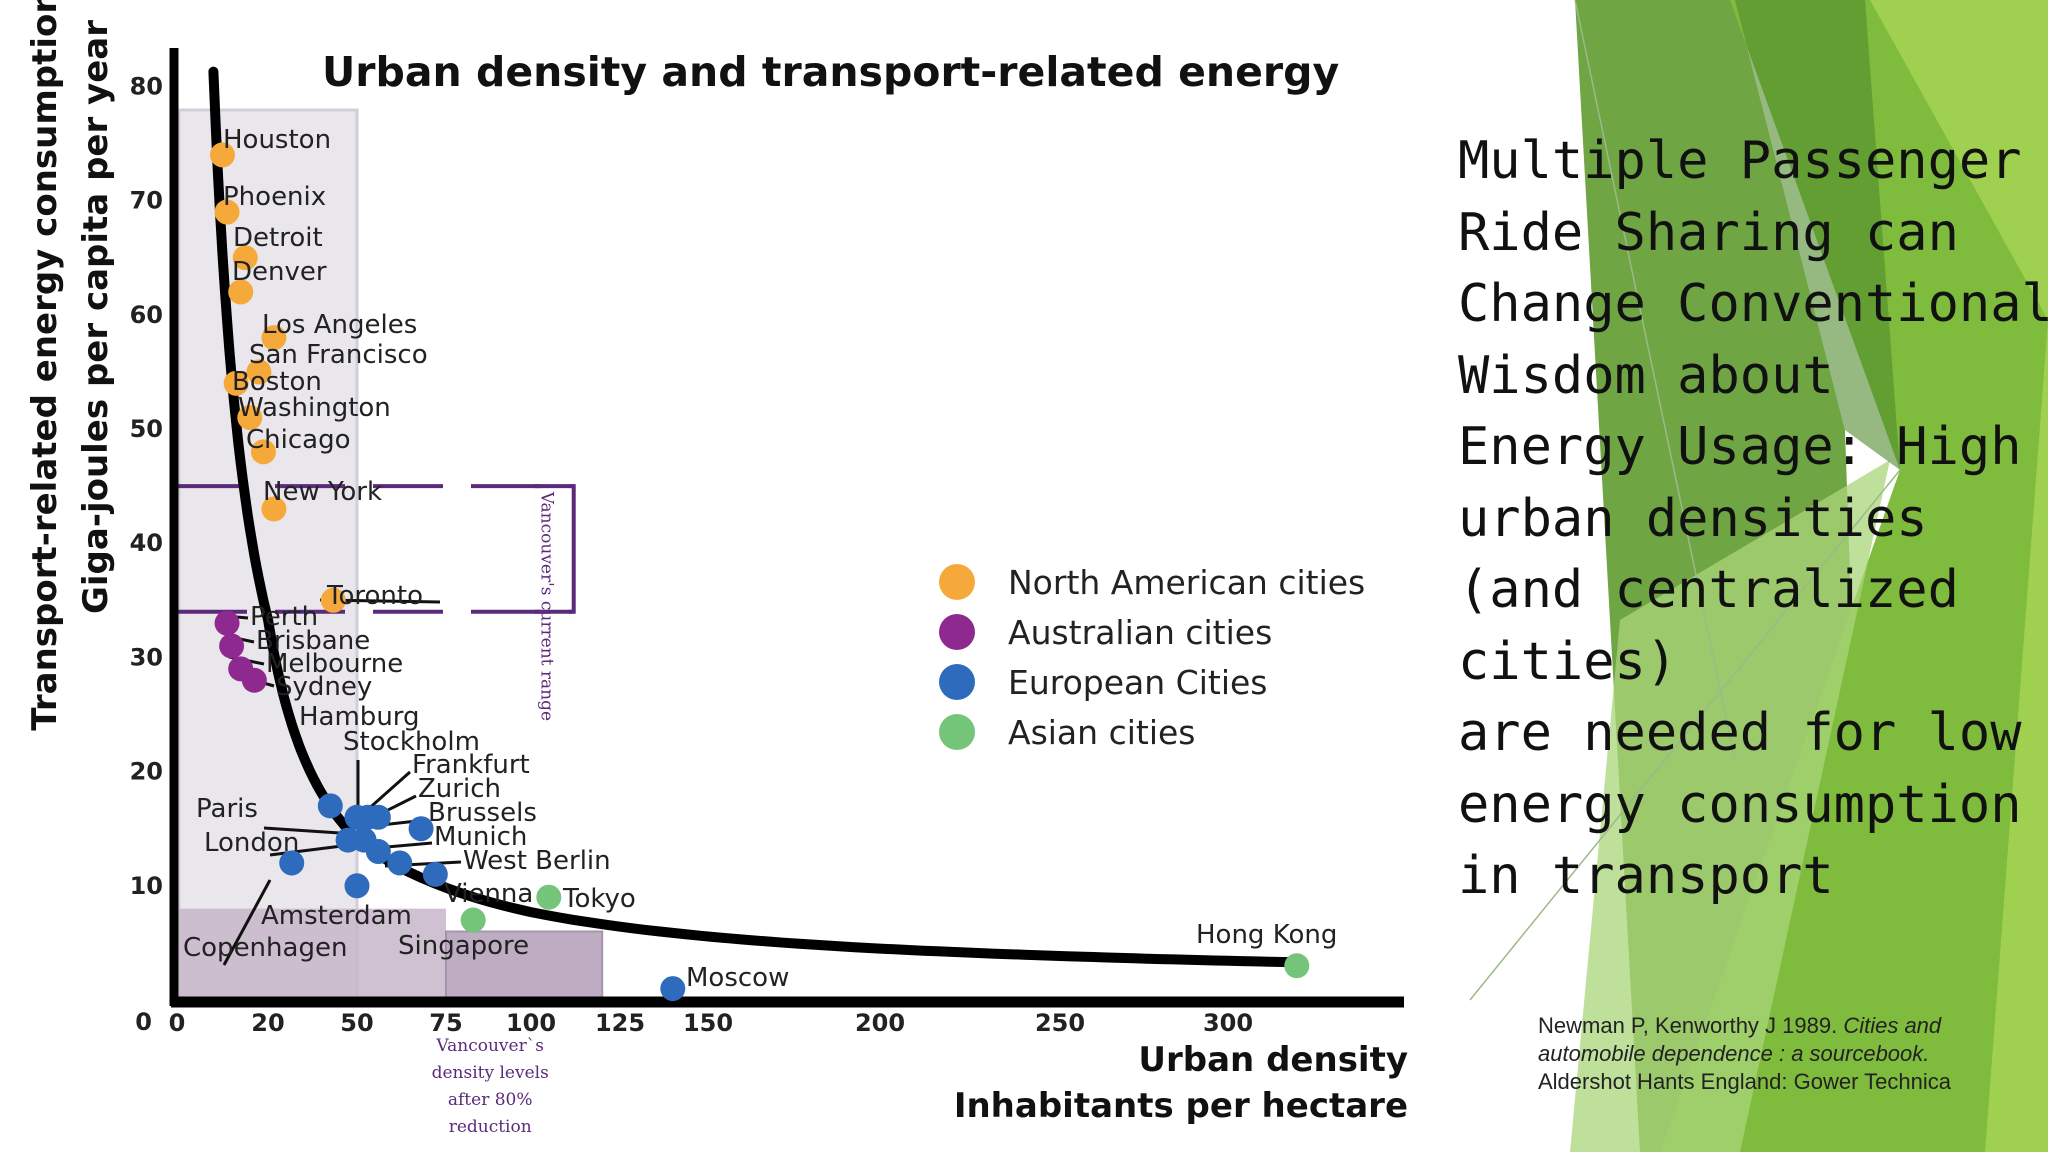 This screenshot has width=2048, height=1152. Describe the element at coordinates (480, 837) in the screenshot. I see `city-label: Munich` at that location.